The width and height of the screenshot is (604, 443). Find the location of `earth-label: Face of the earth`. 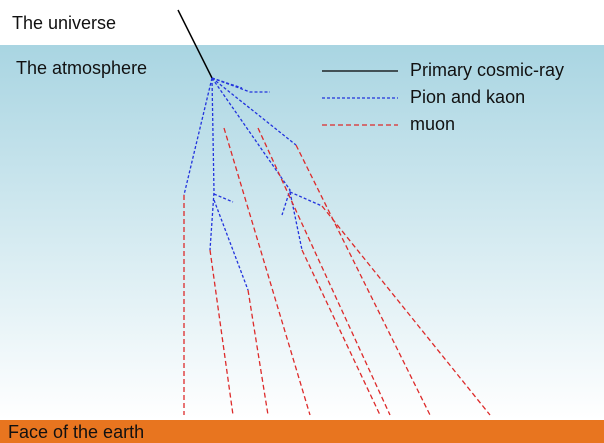

earth-label: Face of the earth is located at coordinates (76, 432).